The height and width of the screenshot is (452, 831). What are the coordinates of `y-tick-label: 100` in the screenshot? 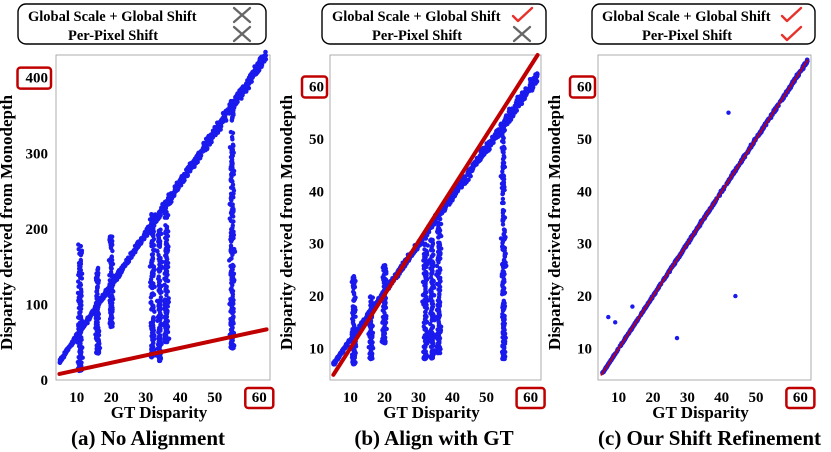 It's located at (37, 305).